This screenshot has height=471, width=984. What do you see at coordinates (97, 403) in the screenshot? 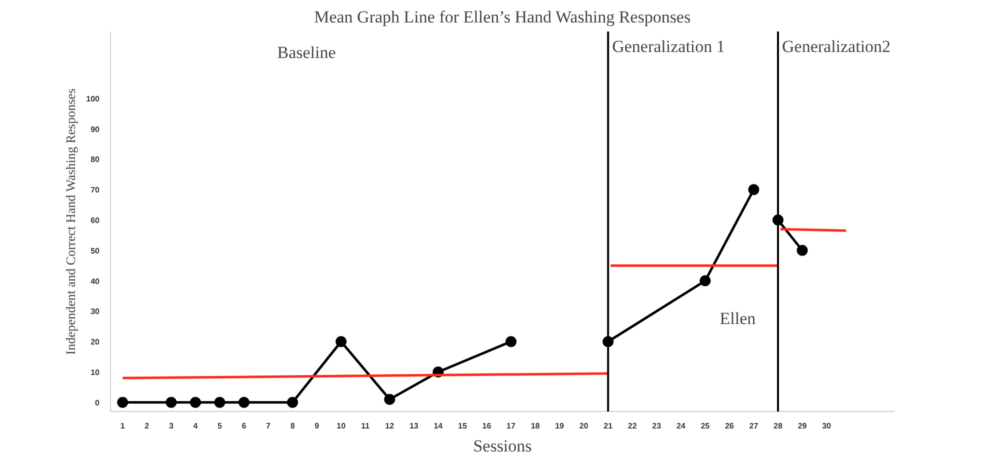
I see `y-tick-label: 0` at bounding box center [97, 403].